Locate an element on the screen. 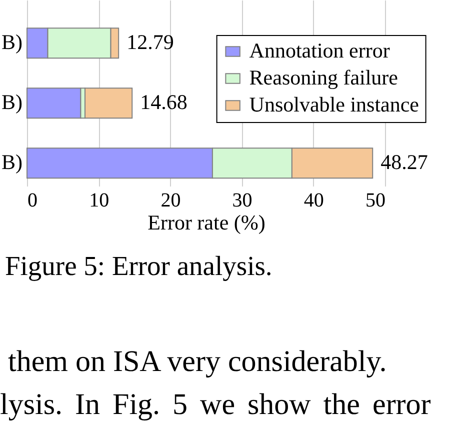  text: lysis. In Fig. 5 we show the error is located at coordinates (215, 405).